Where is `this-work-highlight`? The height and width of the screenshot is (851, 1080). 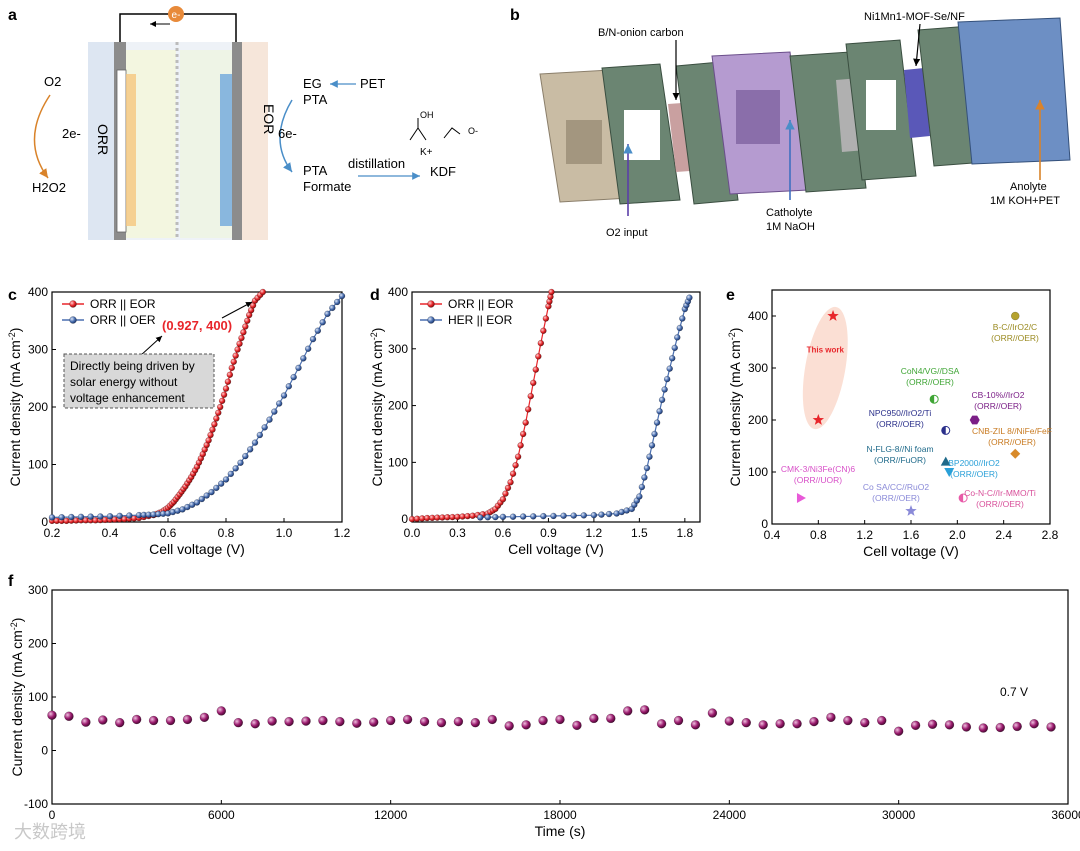
this-work-highlight is located at coordinates (825, 368).